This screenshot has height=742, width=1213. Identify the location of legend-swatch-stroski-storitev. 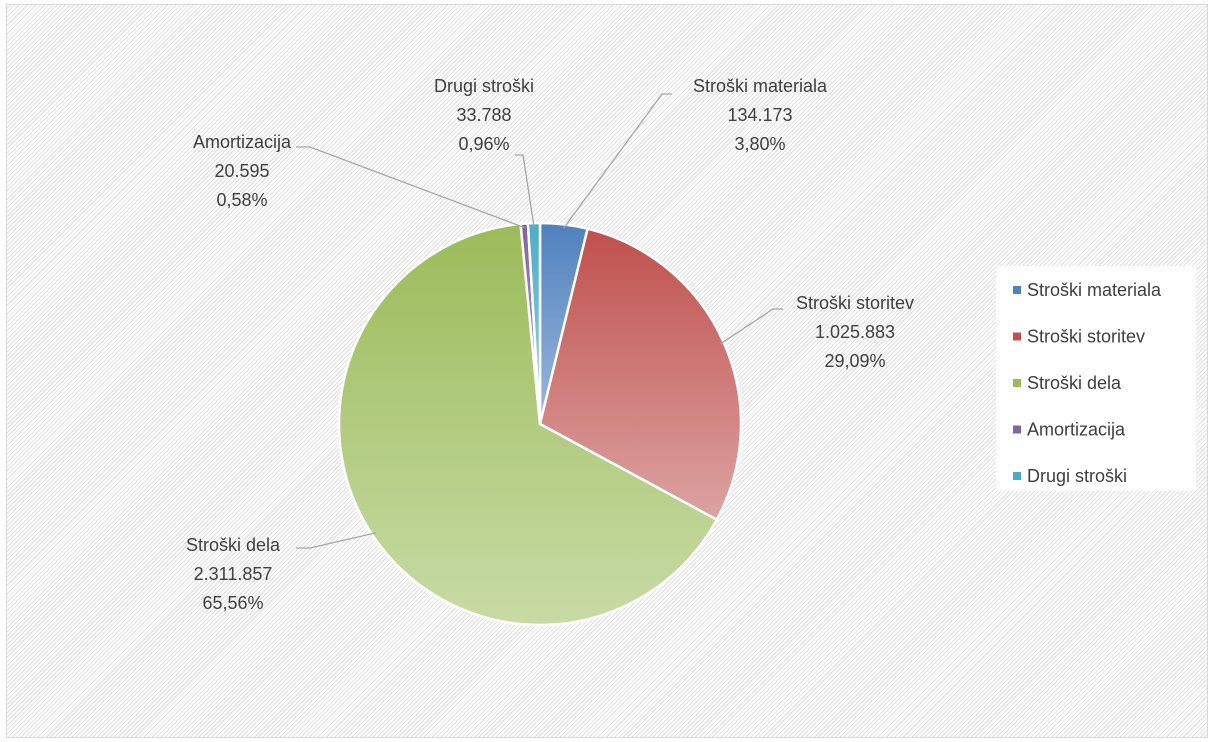
(1017, 336).